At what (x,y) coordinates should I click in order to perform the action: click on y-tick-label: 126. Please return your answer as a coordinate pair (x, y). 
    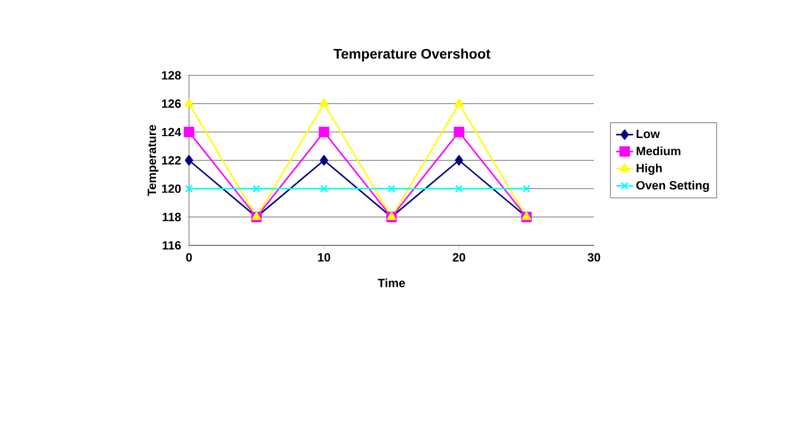
    Looking at the image, I should click on (171, 103).